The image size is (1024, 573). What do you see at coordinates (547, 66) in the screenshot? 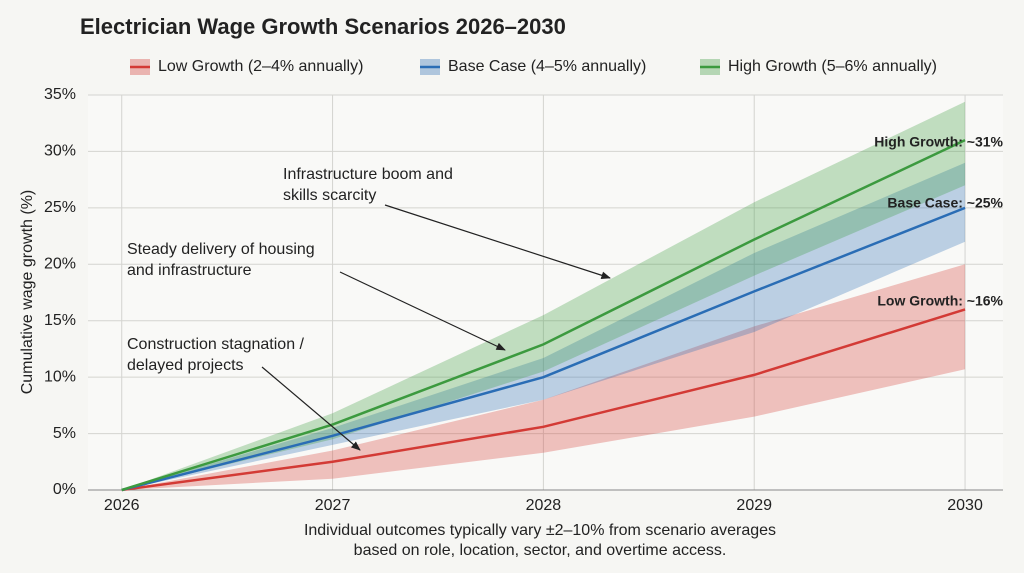
I see `legend-label: Base Case (4–5% annually)` at bounding box center [547, 66].